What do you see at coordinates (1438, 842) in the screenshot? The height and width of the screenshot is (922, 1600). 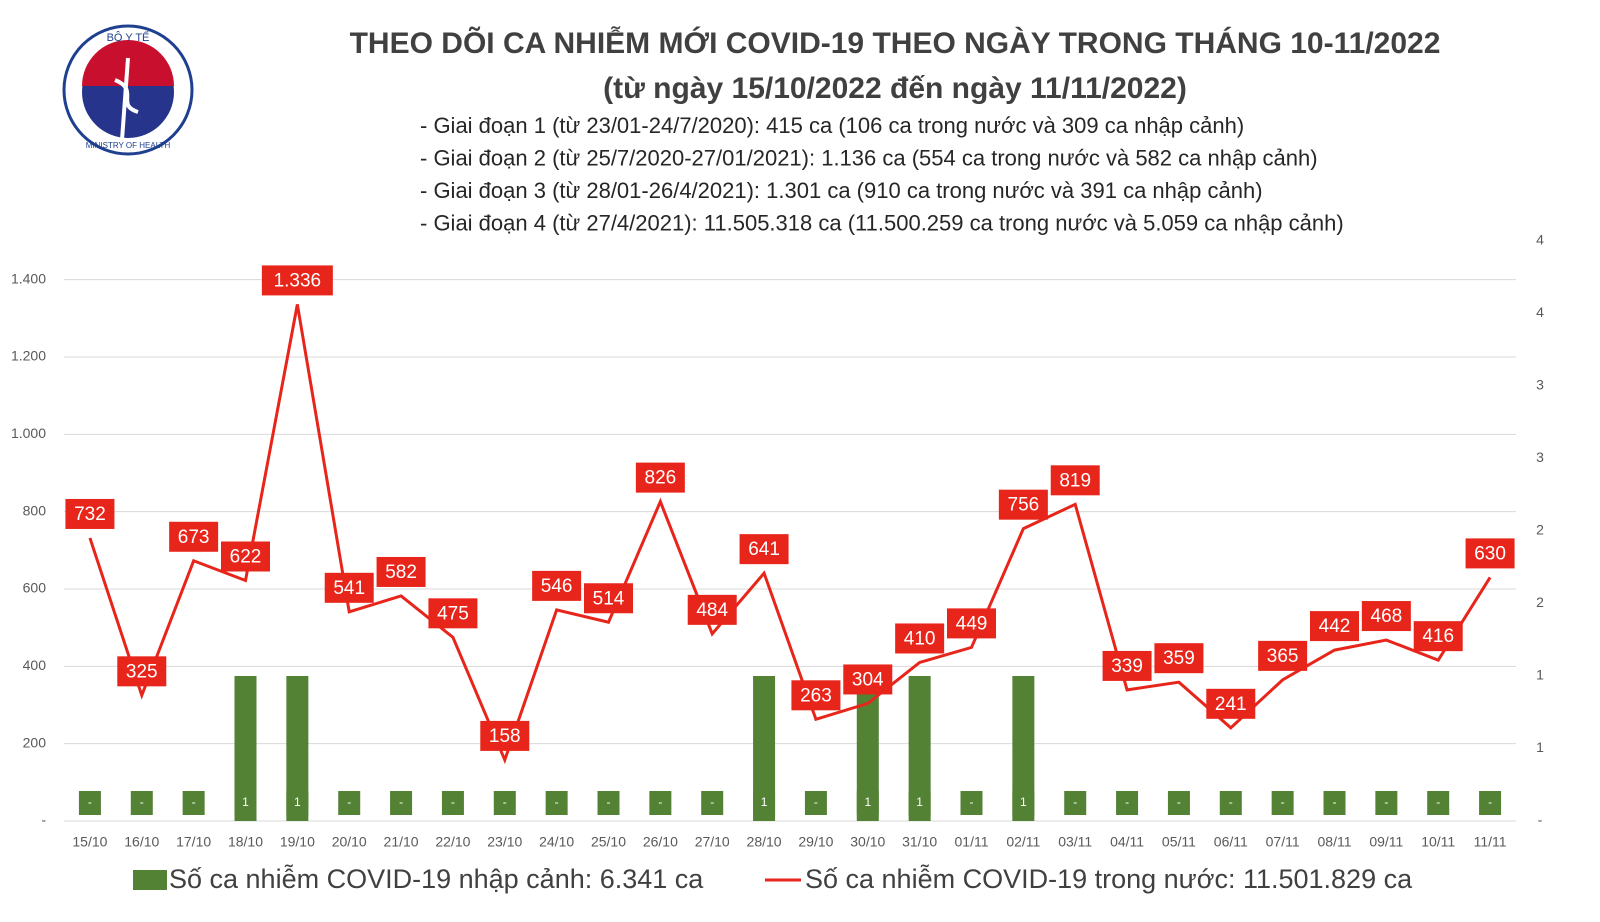 I see `x-tick-label: 10/11` at bounding box center [1438, 842].